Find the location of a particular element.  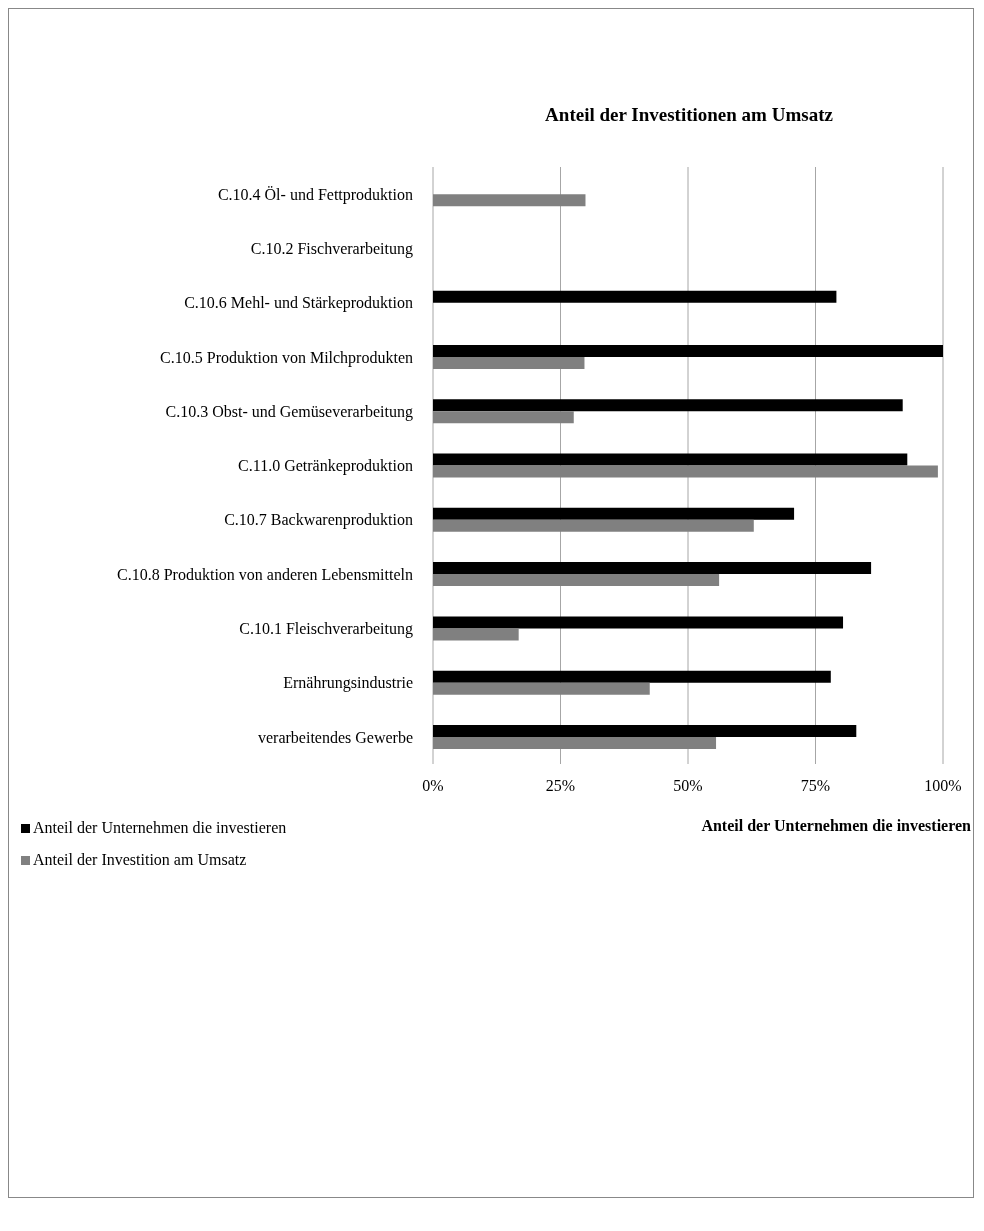

legend-label: Anteil der Investition am Umsatz is located at coordinates (140, 860).